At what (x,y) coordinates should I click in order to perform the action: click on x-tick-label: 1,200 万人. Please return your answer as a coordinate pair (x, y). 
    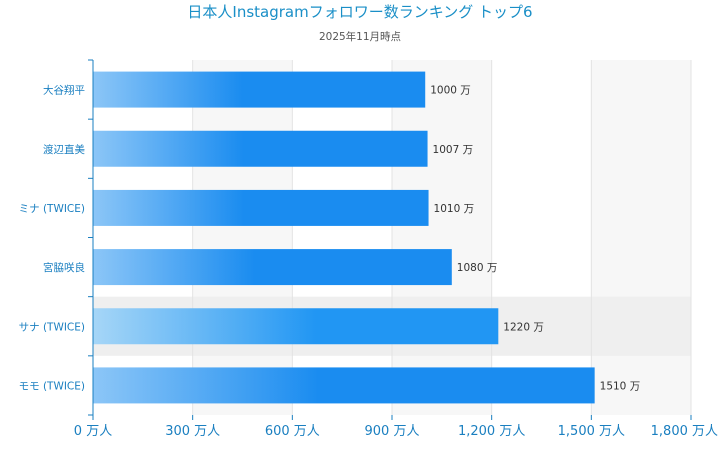
    Looking at the image, I should click on (491, 431).